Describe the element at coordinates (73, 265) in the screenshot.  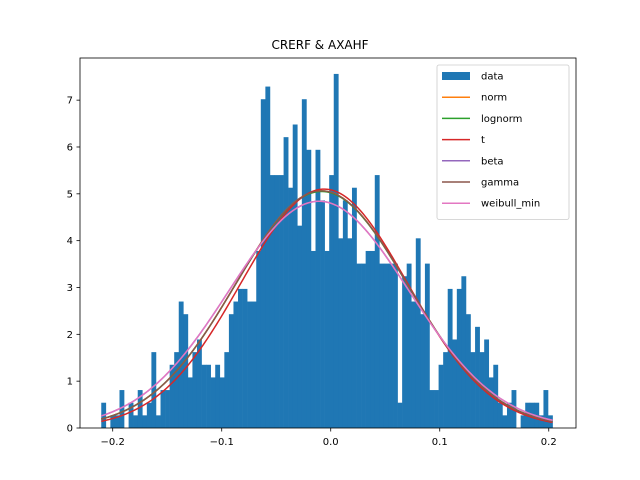
I see `y-axis: 0 1 2 3 4 5 6 7` at that location.